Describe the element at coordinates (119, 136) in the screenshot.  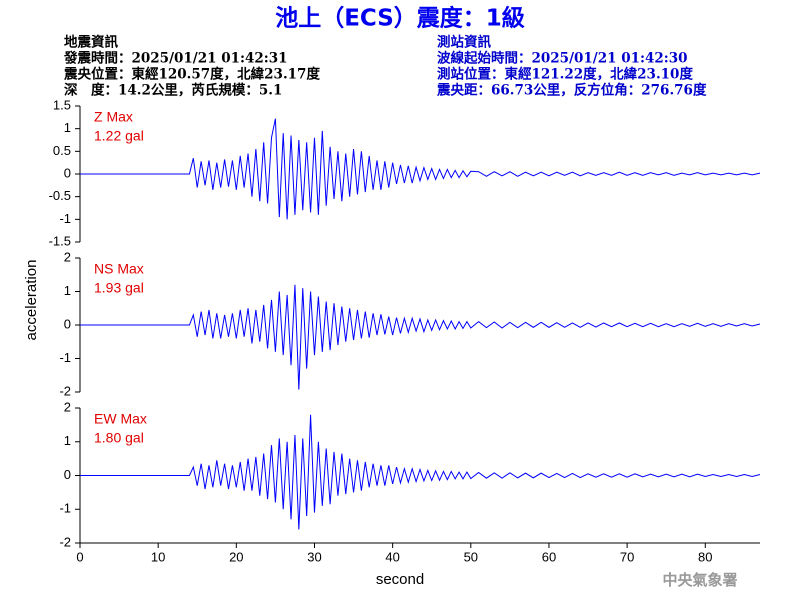
I see `max-label: 1.22 gal` at that location.